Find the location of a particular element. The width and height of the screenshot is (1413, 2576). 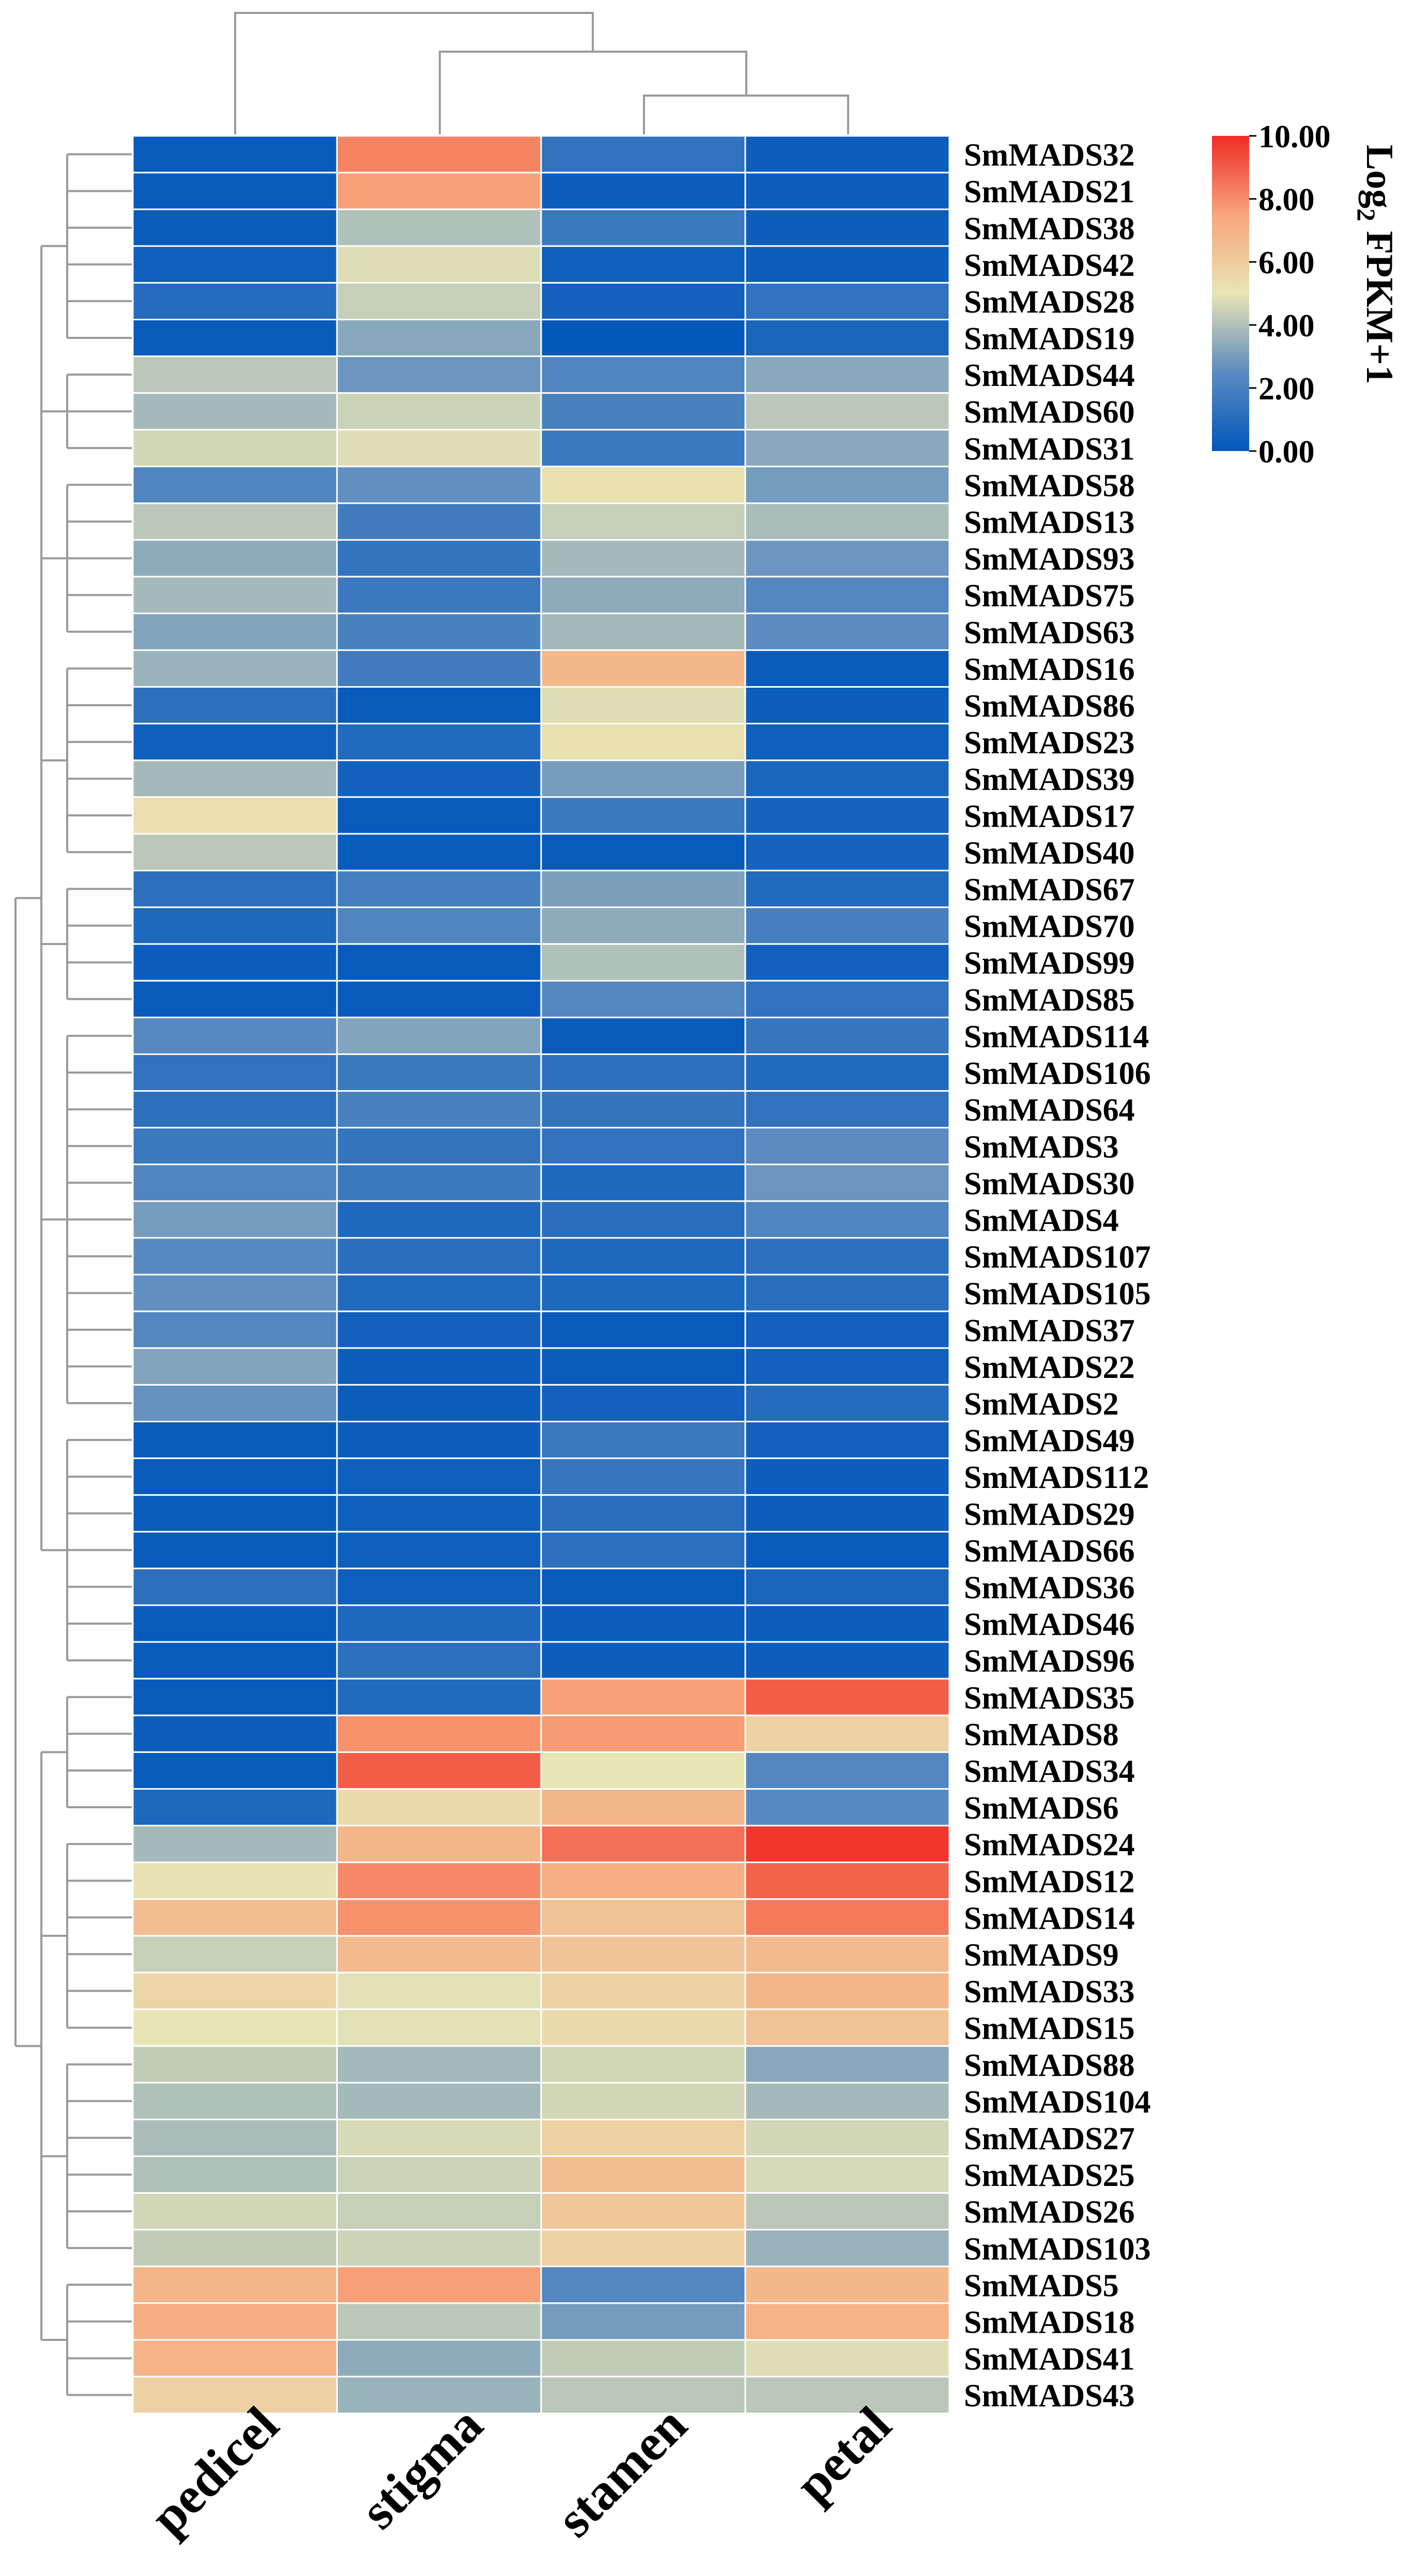

colorbar-gradient is located at coordinates (1230, 293).